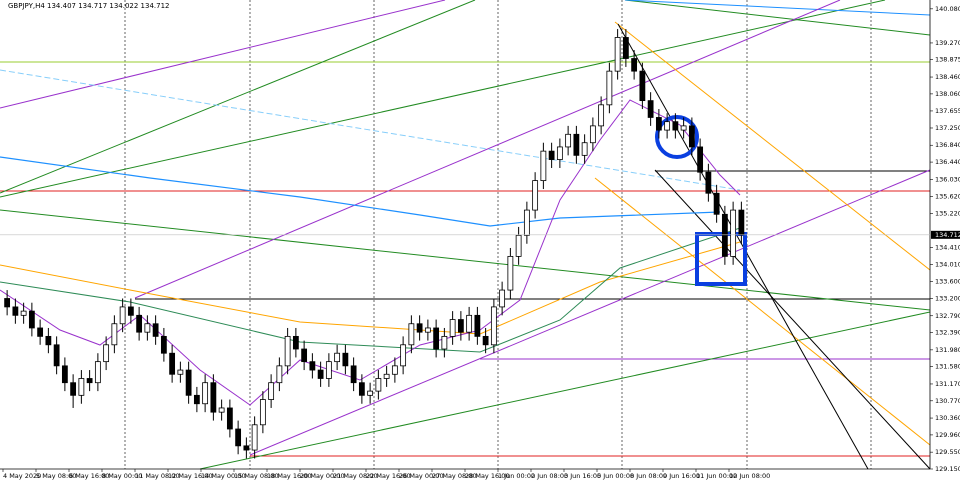 The height and width of the screenshot is (482, 960). I want to click on x-tick-label: 21 May 08:00, so click(355, 476).